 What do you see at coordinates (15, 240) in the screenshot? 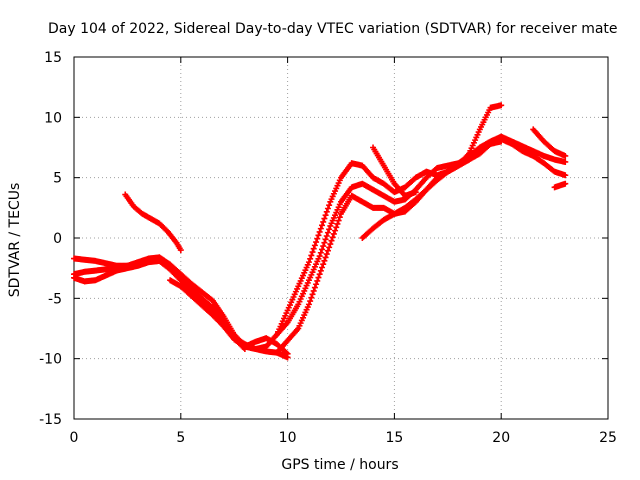
I see `y-axis-label: SDTVAR / TECUs` at bounding box center [15, 240].